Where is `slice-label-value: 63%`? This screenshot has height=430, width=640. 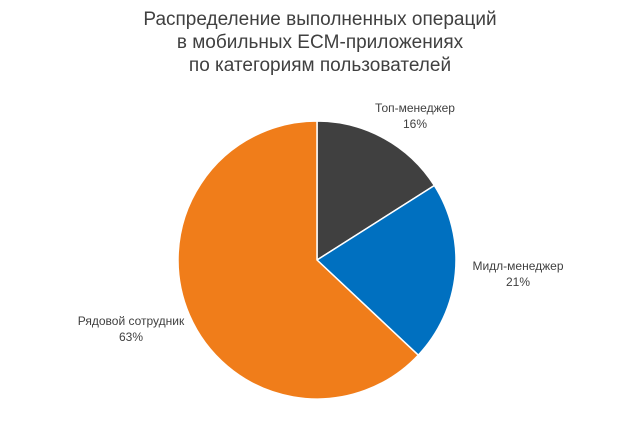 slice-label-value: 63% is located at coordinates (131, 337).